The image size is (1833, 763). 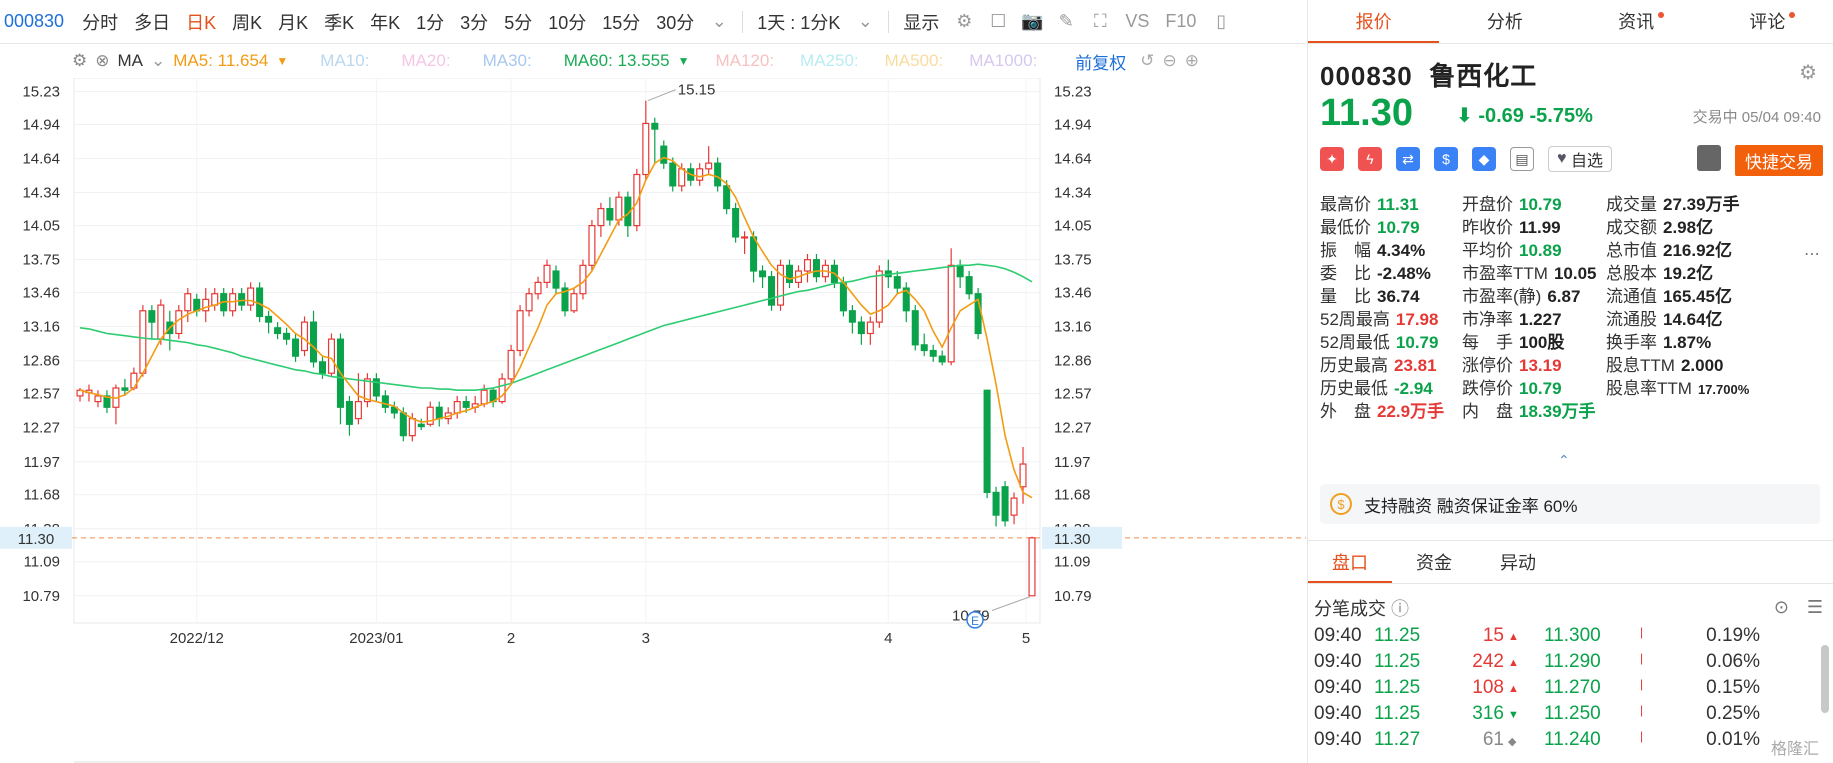 I want to click on quote-label: 跌停价, so click(x=1487, y=388).